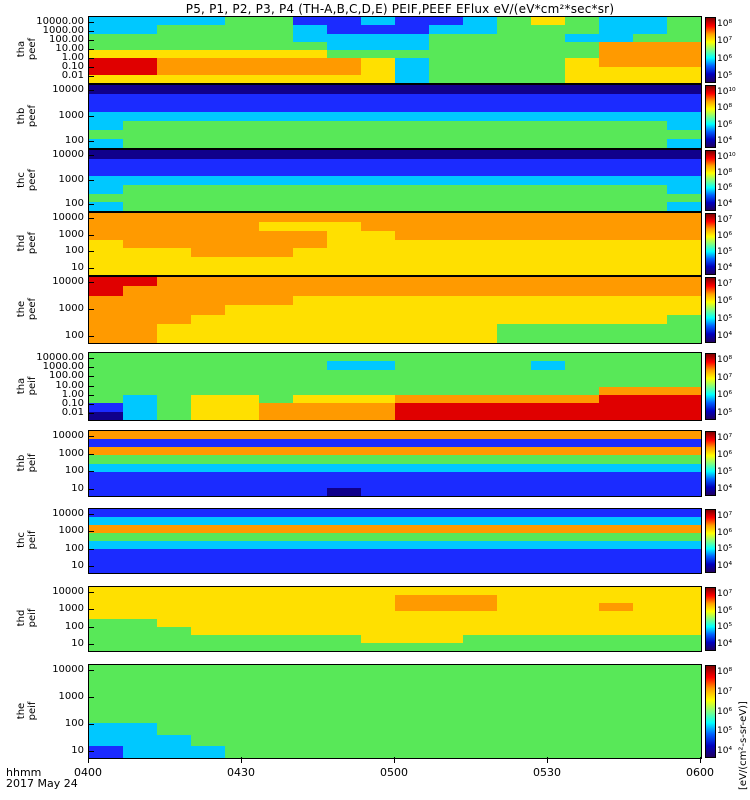 The width and height of the screenshot is (750, 800). What do you see at coordinates (395, 180) in the screenshot?
I see `spectrogram-panel-thc-peef` at bounding box center [395, 180].